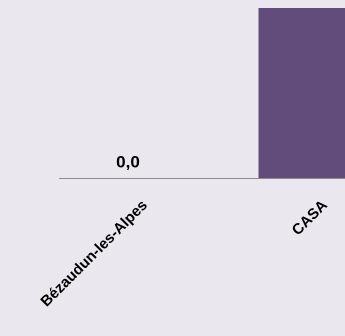 This screenshot has height=336, width=345. I want to click on data-label-1: 0,0, so click(128, 162).